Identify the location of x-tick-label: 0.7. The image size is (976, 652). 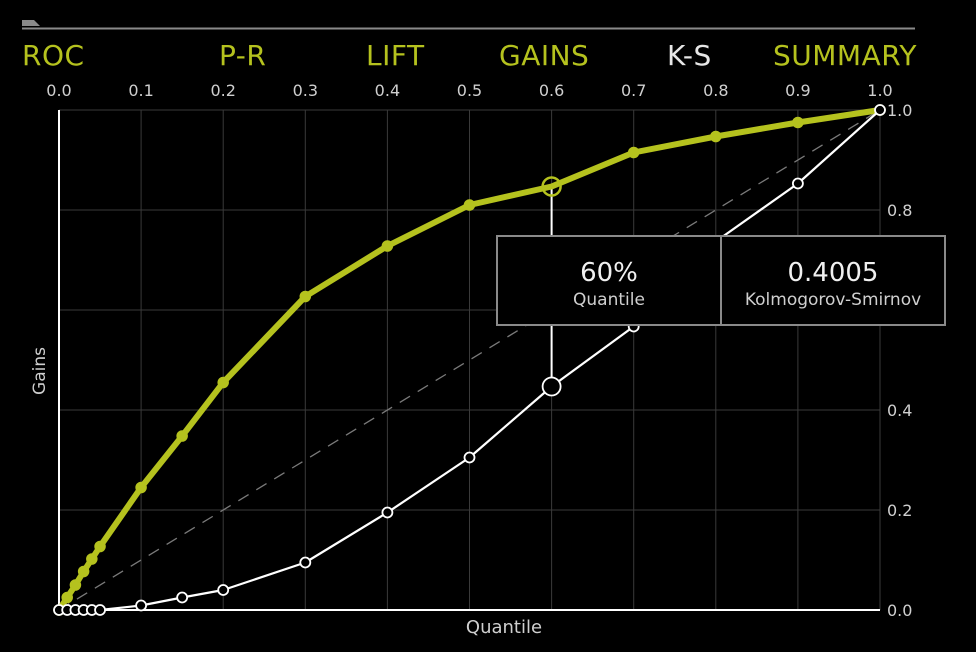
(633, 90).